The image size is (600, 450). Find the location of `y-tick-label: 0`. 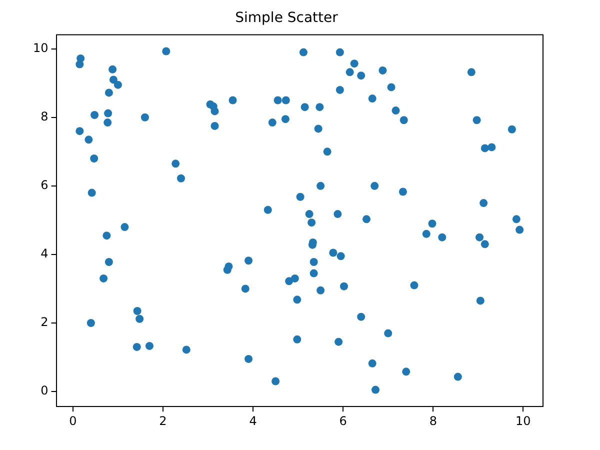

y-tick-label: 0 is located at coordinates (44, 391).